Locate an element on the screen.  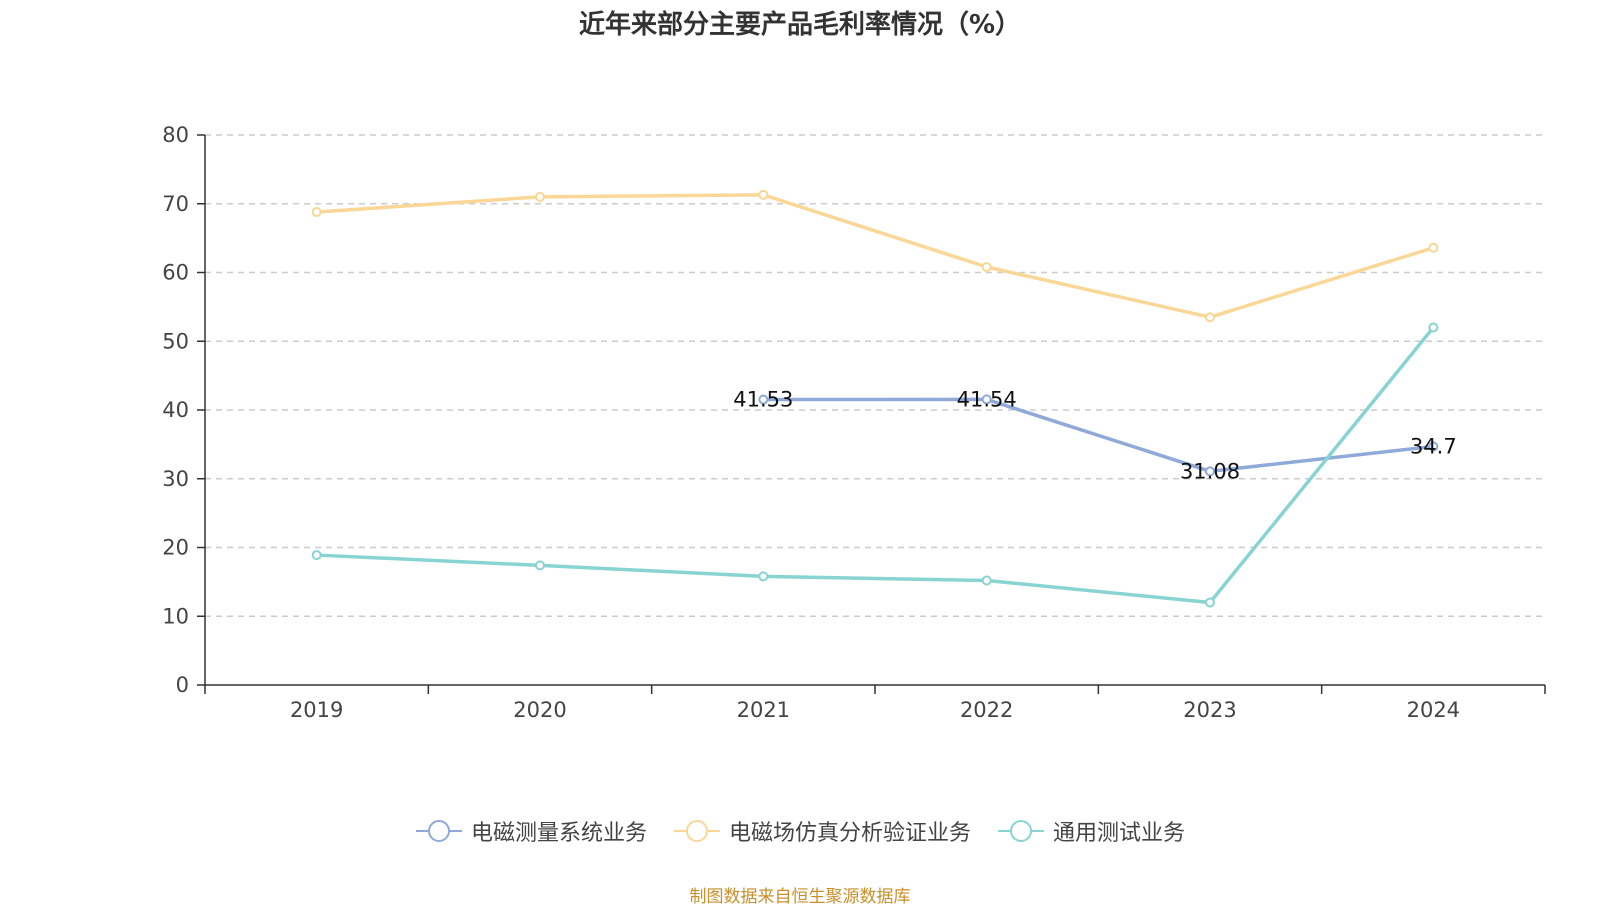
x-tick-label: 2024 is located at coordinates (1433, 710).